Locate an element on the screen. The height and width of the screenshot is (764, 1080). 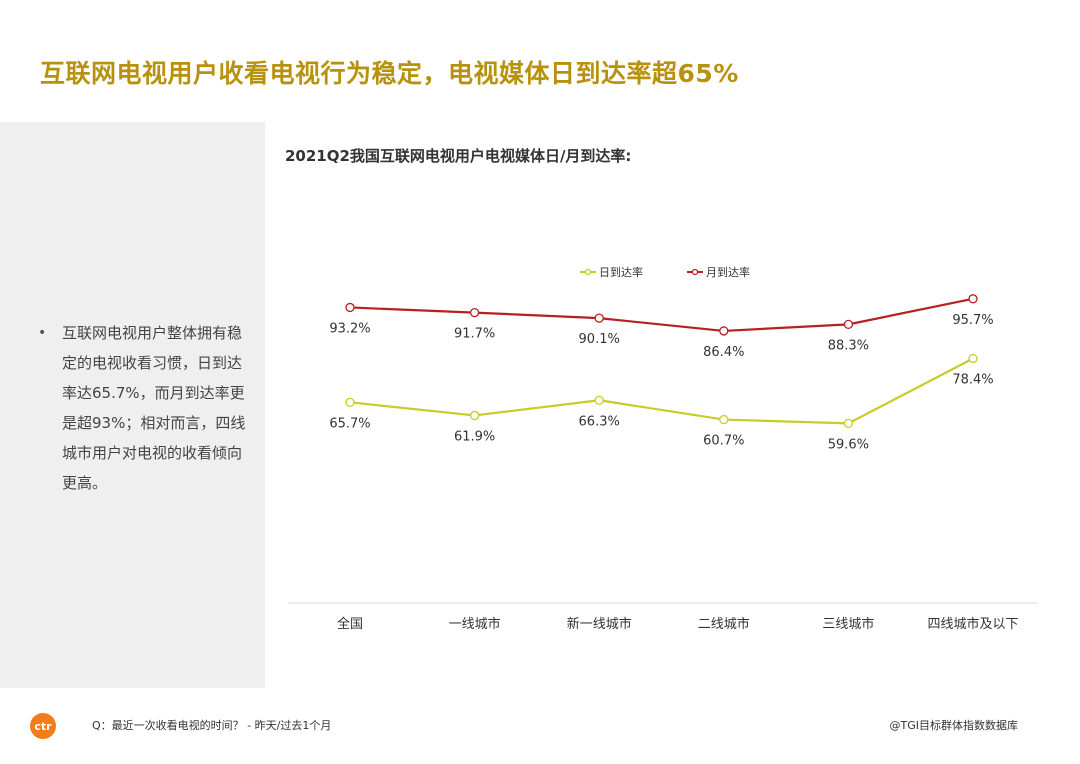
monthly-reach-data-label: 91.7% is located at coordinates (474, 334).